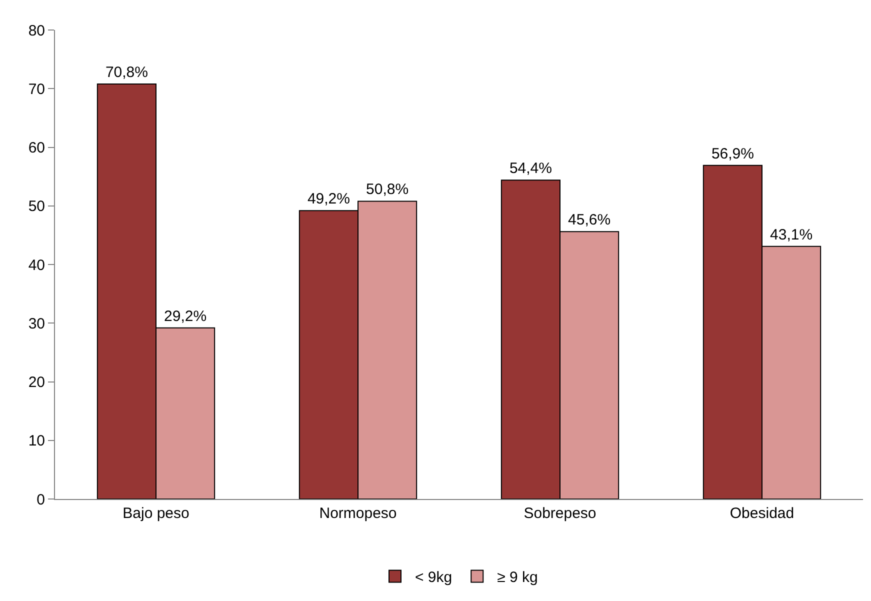  Describe the element at coordinates (36, 31) in the screenshot. I see `y-tick-label: 80` at that location.